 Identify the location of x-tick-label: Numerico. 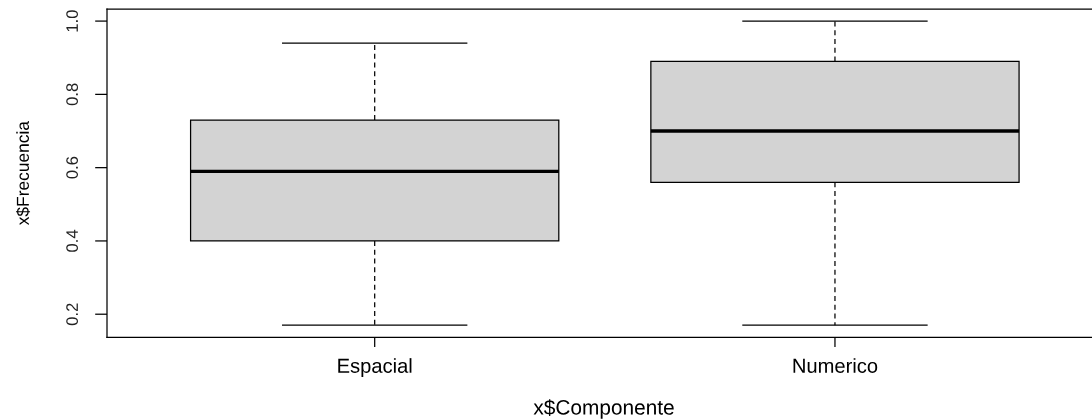
(835, 365).